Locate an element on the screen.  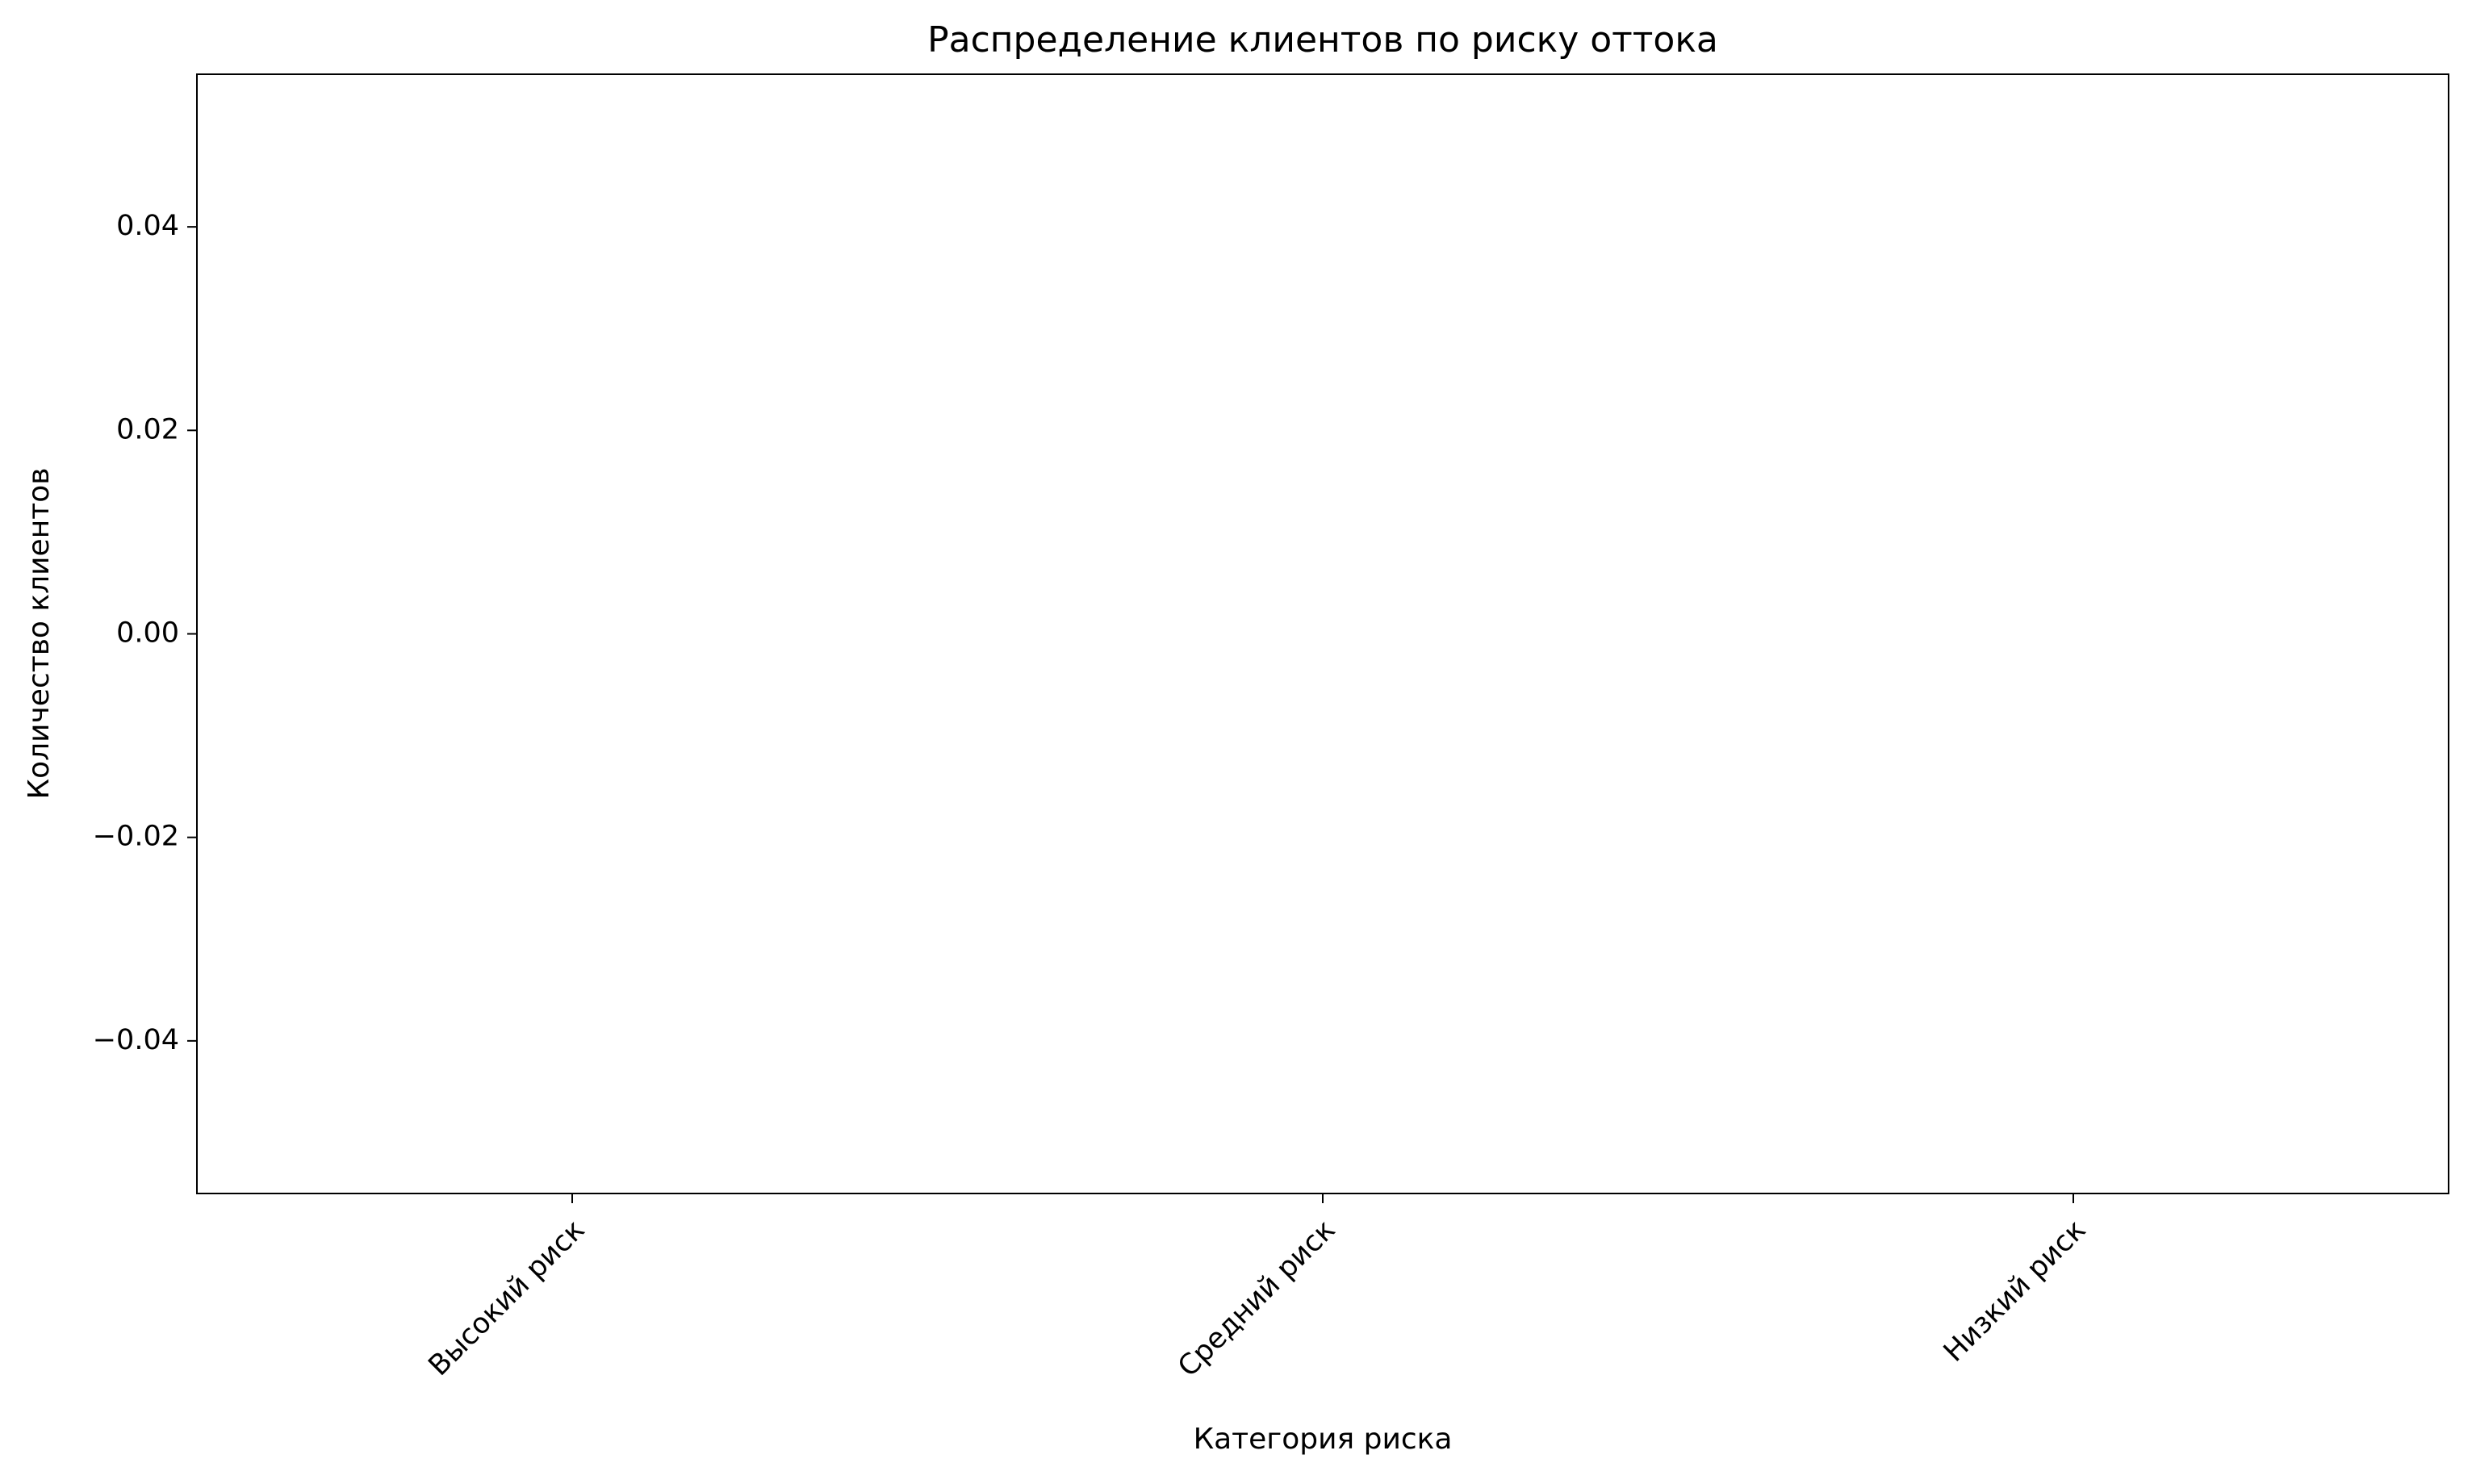
y-axis-label: Количество клиентов is located at coordinates (39, 634).